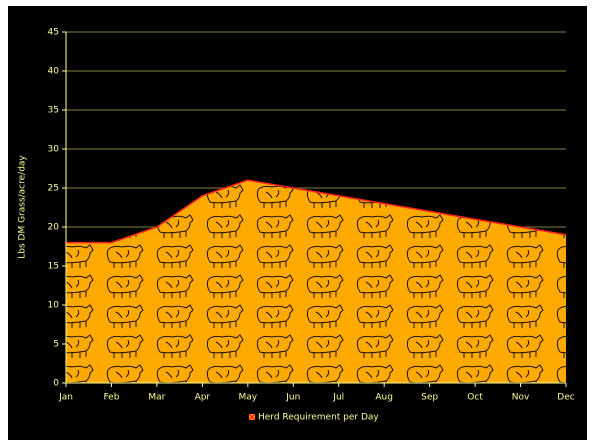 Image resolution: width=594 pixels, height=446 pixels. Describe the element at coordinates (53, 267) in the screenshot. I see `y-tick-label: 15` at that location.